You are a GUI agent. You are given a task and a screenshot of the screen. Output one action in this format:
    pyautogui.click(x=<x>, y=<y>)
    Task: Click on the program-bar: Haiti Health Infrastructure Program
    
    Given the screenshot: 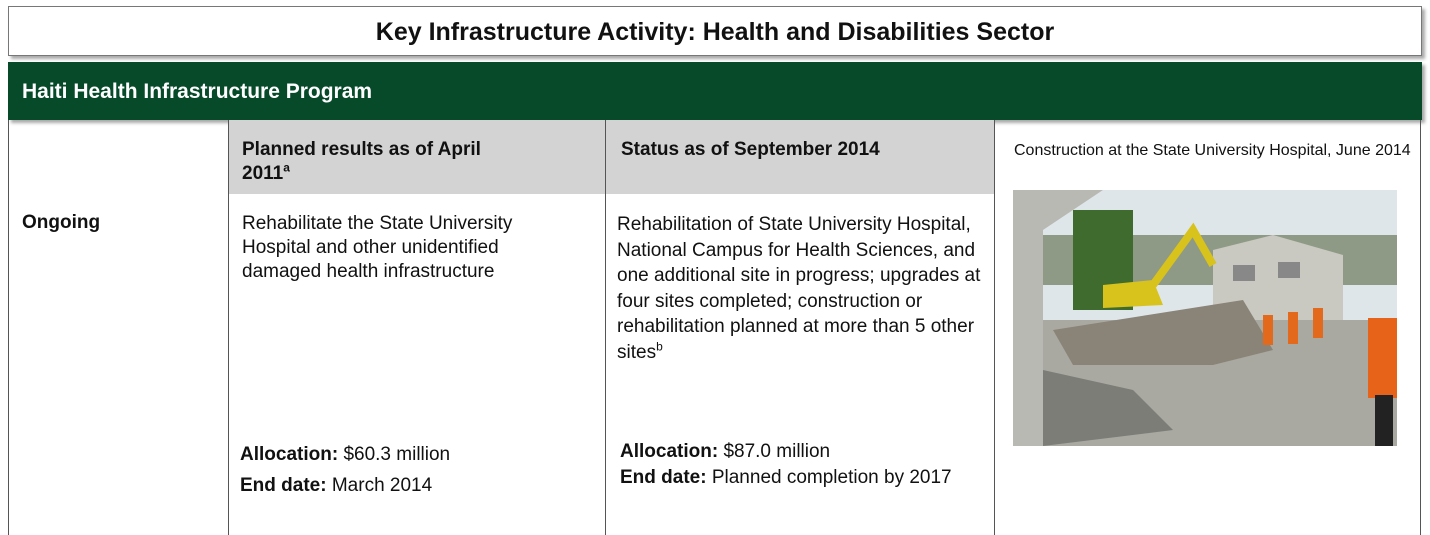 What is the action you would take?
    pyautogui.click(x=715, y=91)
    